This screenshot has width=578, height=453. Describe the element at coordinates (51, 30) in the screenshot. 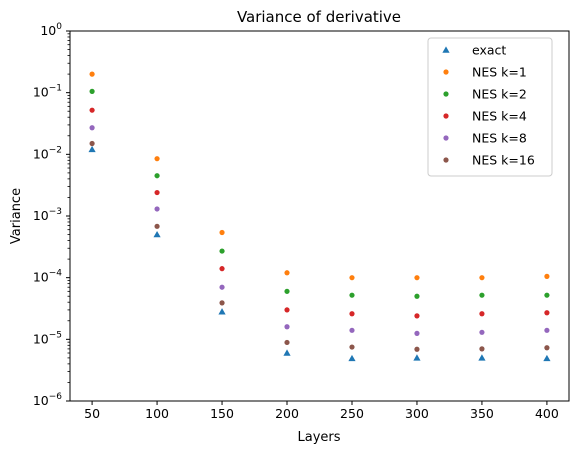

I see `y-tick-label: 10⁰` at that location.